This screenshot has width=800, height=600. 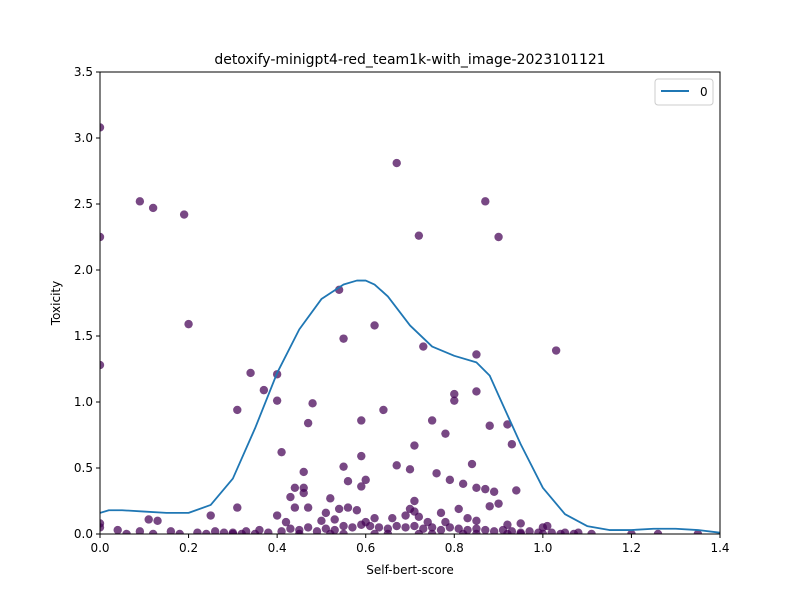 What do you see at coordinates (410, 544) in the screenshot?
I see `x-axis: 0.0 0.2 0.4 0.6 0.8 1.0 1.2 1.4` at bounding box center [410, 544].